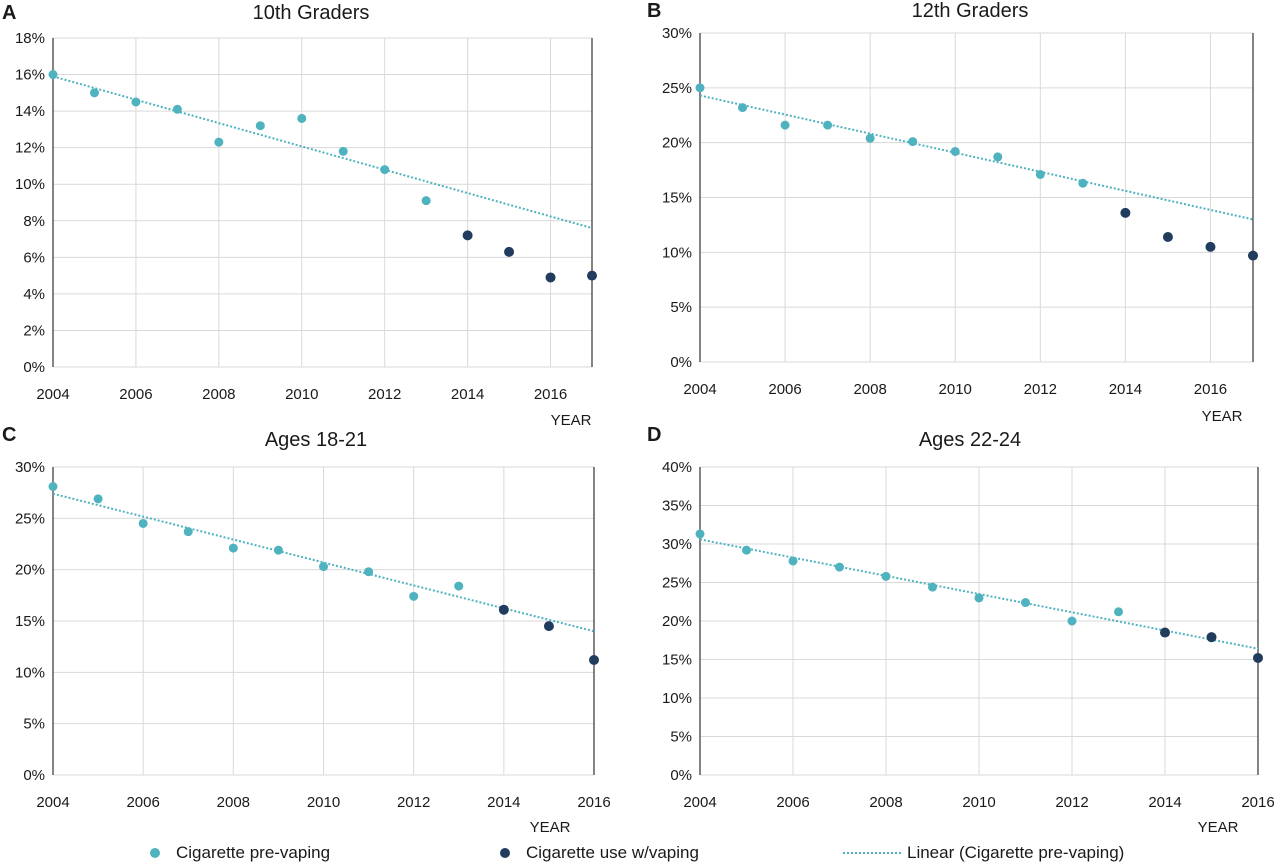  Describe the element at coordinates (612, 852) in the screenshot. I see `legend-label-with-vaping: Cigarette use w/vaping` at that location.